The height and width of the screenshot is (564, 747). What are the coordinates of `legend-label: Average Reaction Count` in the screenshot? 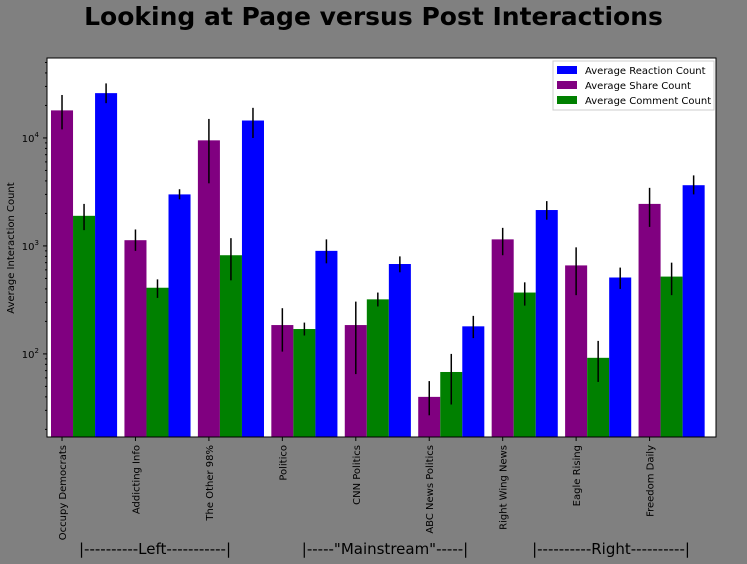 It's located at (645, 71).